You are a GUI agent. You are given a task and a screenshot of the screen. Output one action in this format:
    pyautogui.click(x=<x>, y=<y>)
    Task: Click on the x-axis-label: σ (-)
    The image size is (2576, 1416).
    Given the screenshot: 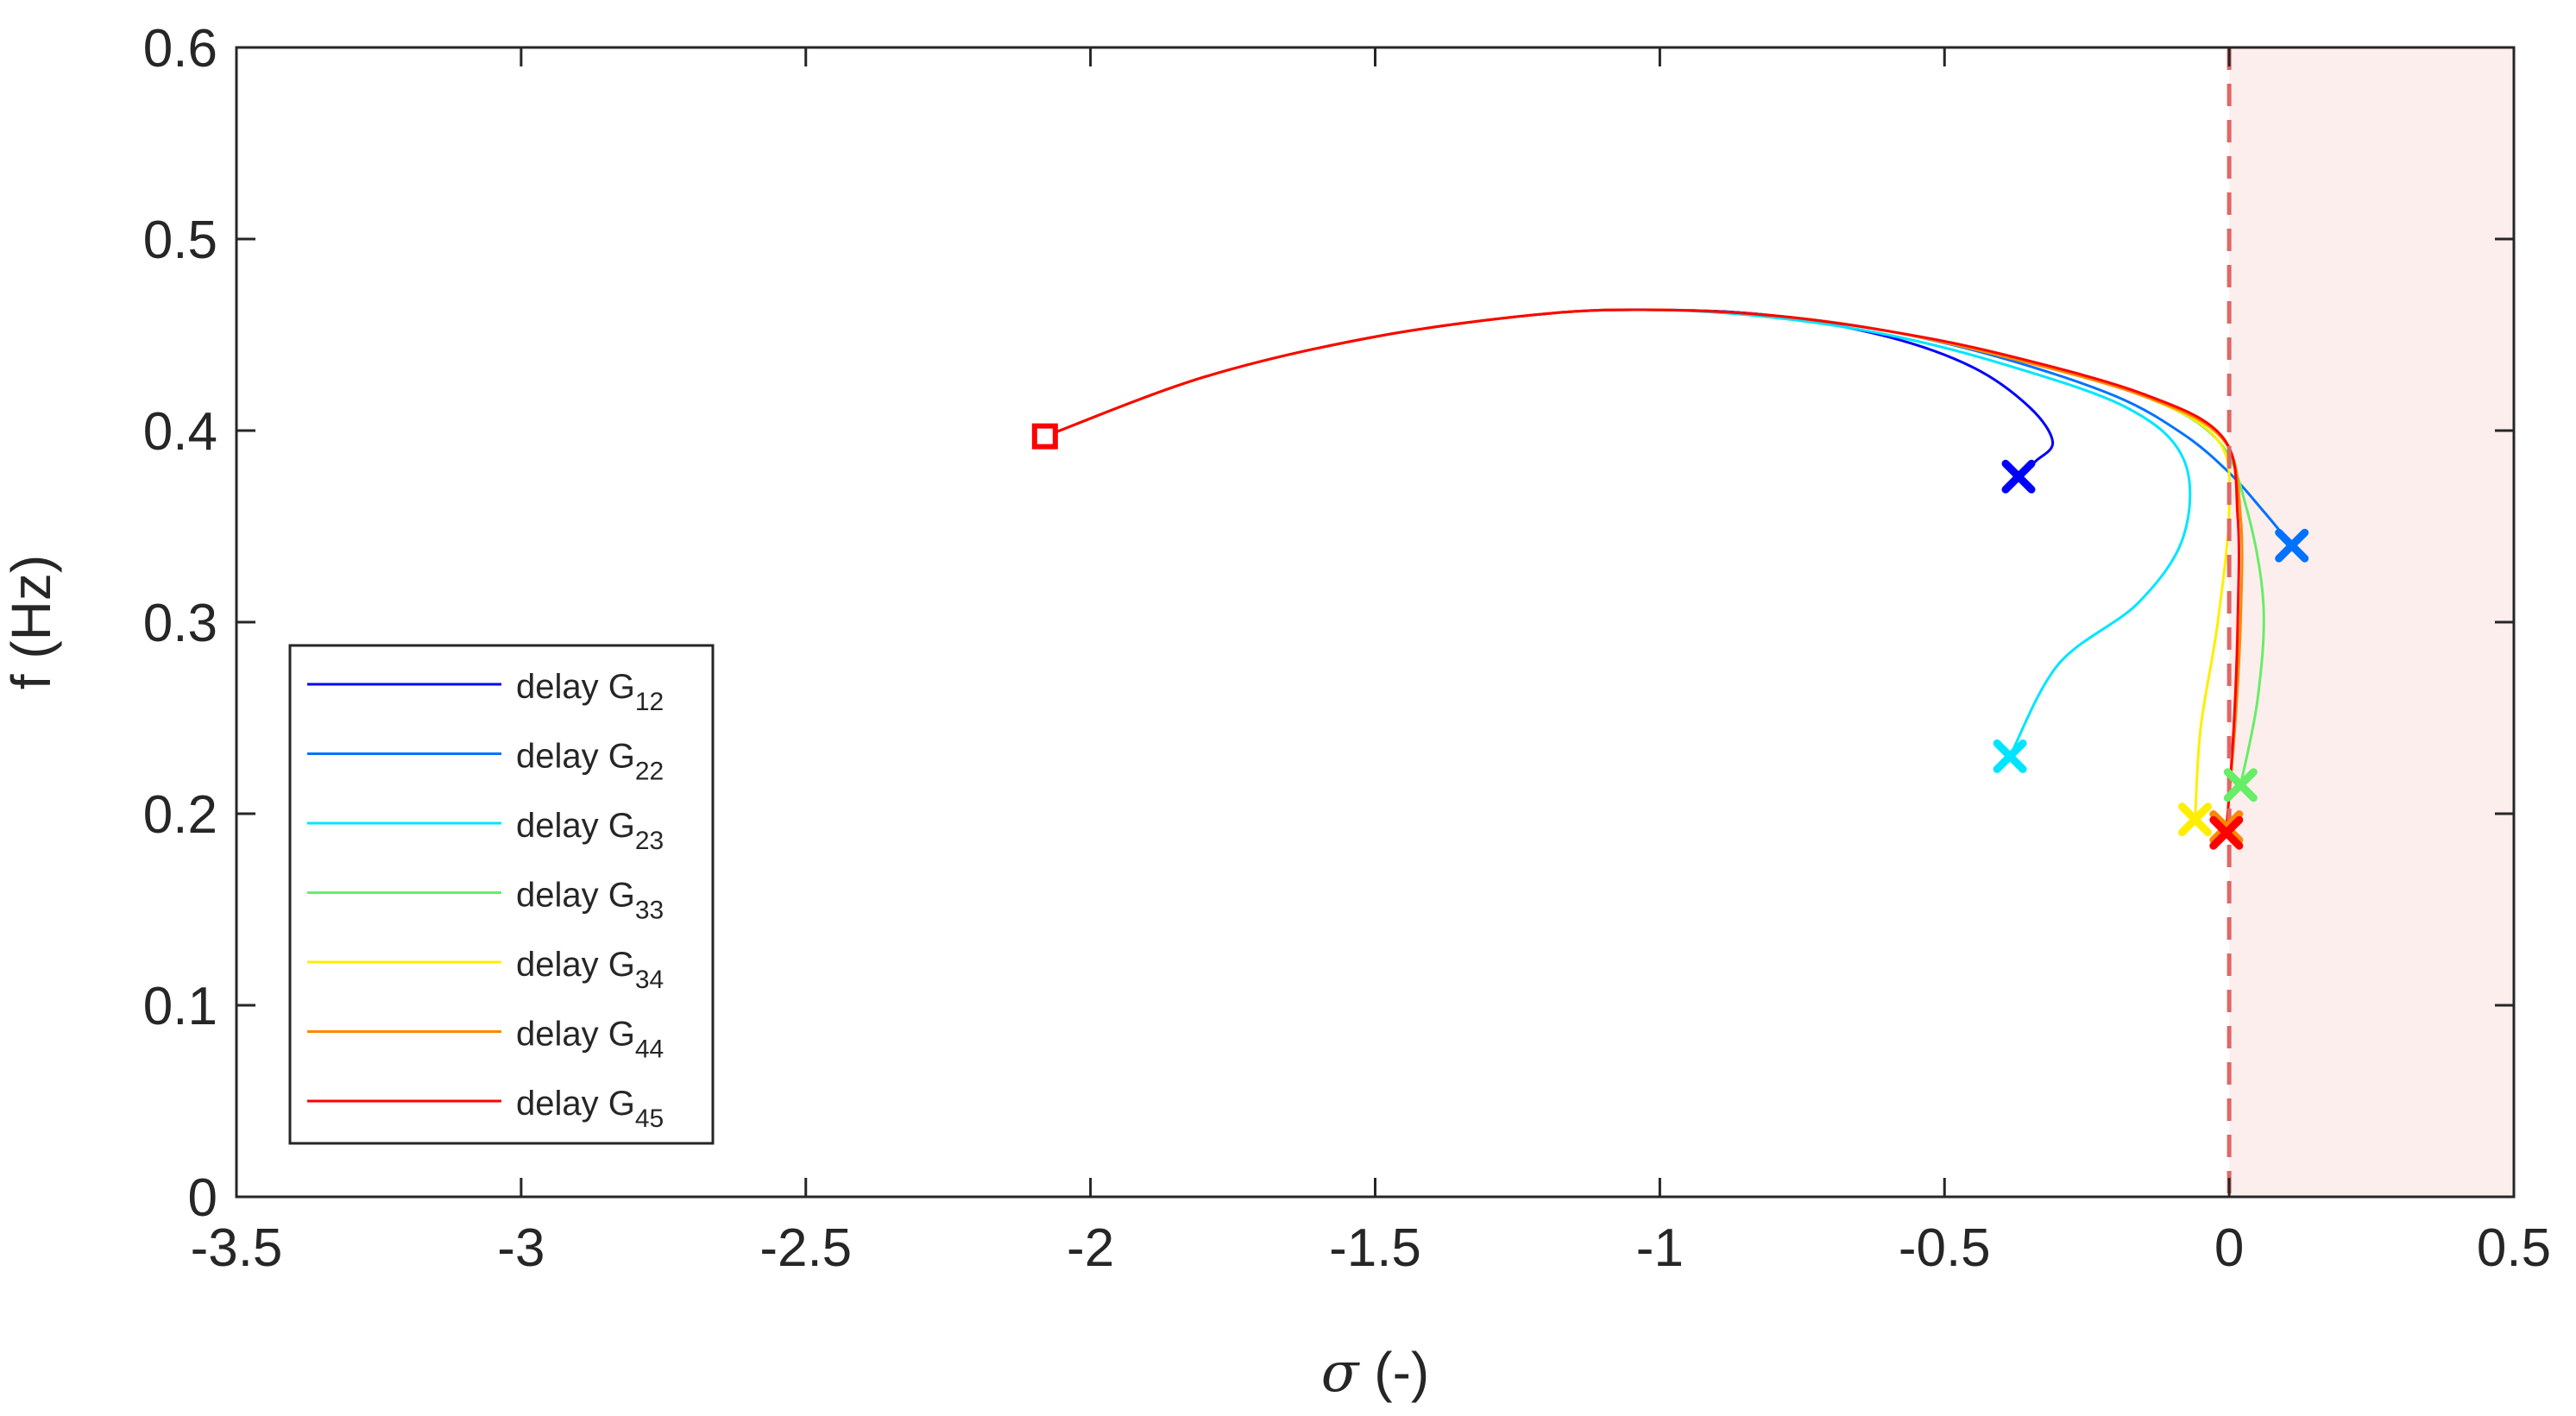 What is the action you would take?
    pyautogui.click(x=1375, y=1373)
    